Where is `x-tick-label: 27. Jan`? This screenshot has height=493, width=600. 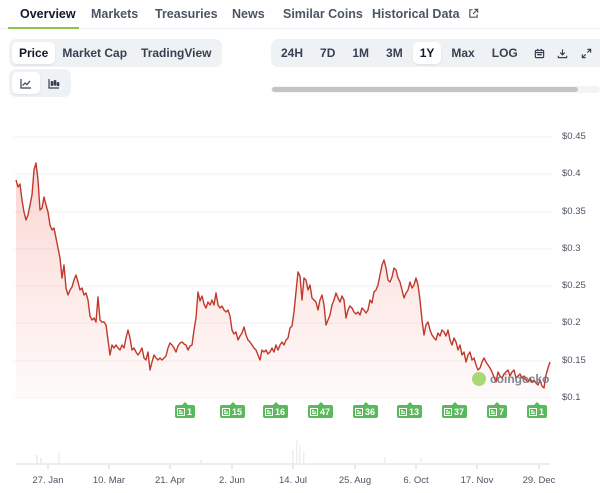
x-tick-label: 27. Jan is located at coordinates (48, 480).